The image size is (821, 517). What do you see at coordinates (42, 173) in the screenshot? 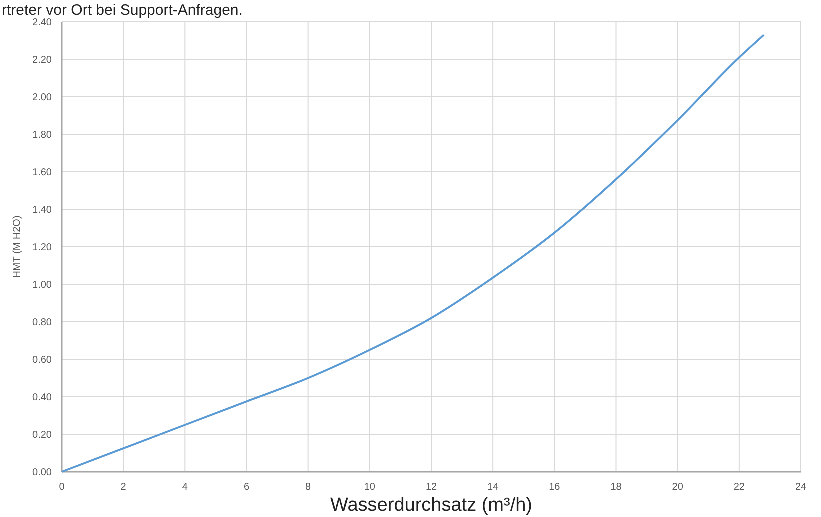
I see `y-tick-label: 1.60` at bounding box center [42, 173].